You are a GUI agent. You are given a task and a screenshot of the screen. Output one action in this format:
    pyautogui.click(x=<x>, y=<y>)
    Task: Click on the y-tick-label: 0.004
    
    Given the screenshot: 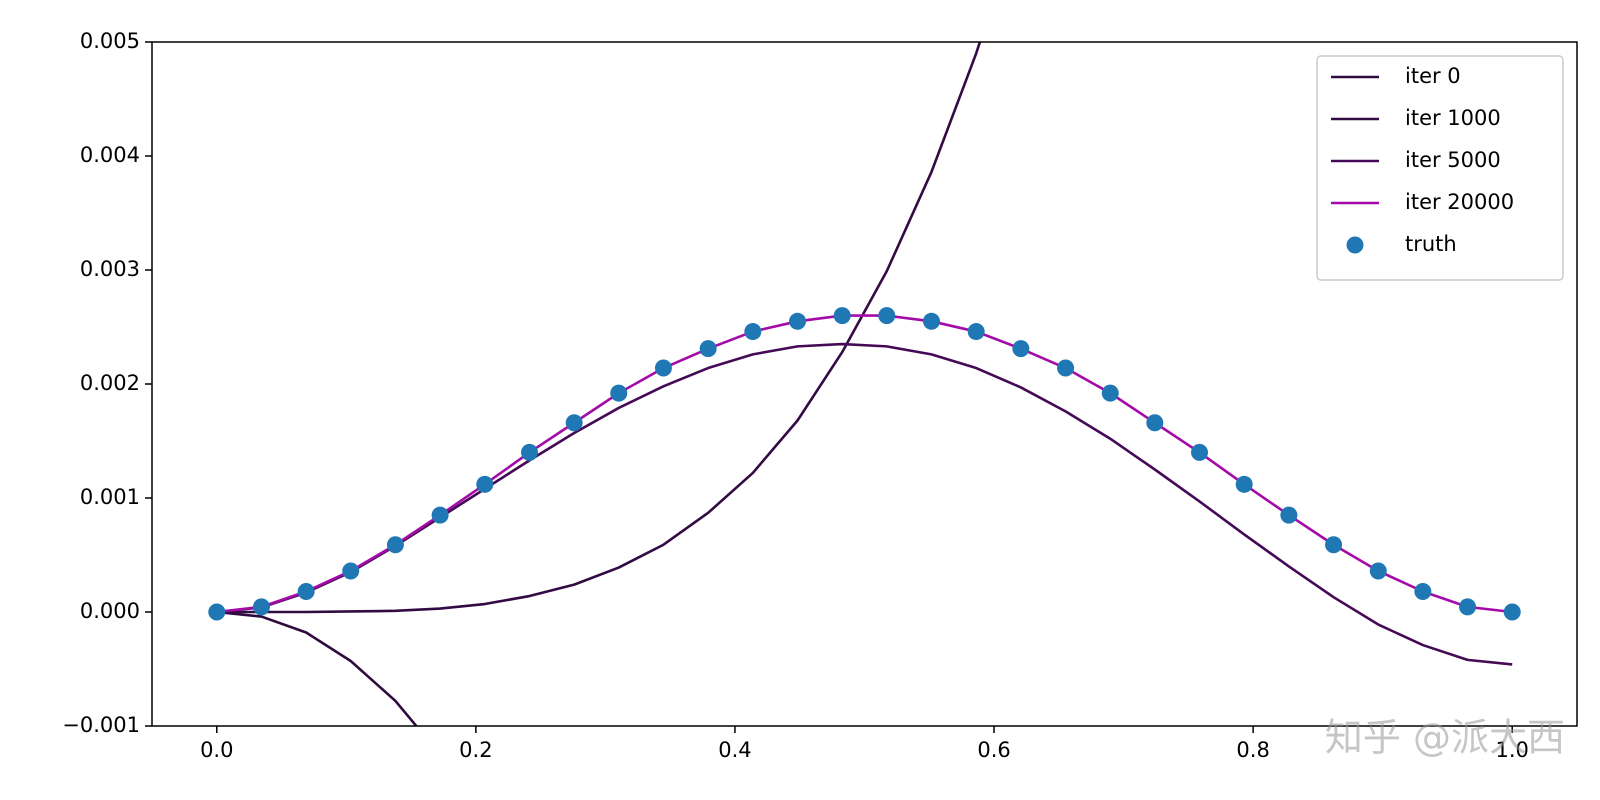 What is the action you would take?
    pyautogui.click(x=110, y=155)
    